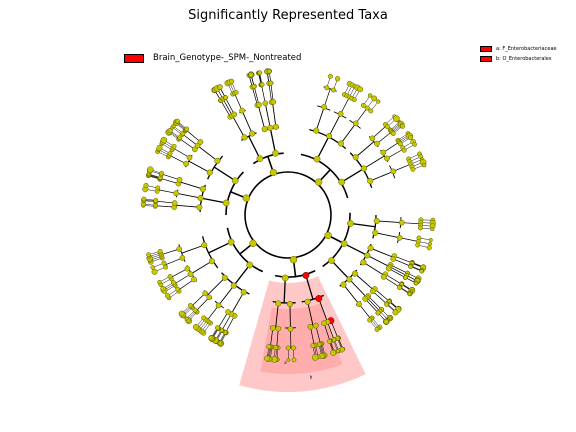 The image size is (576, 432). I want to click on clade-legend-label: b: O_Enterobacterales, so click(524, 59).